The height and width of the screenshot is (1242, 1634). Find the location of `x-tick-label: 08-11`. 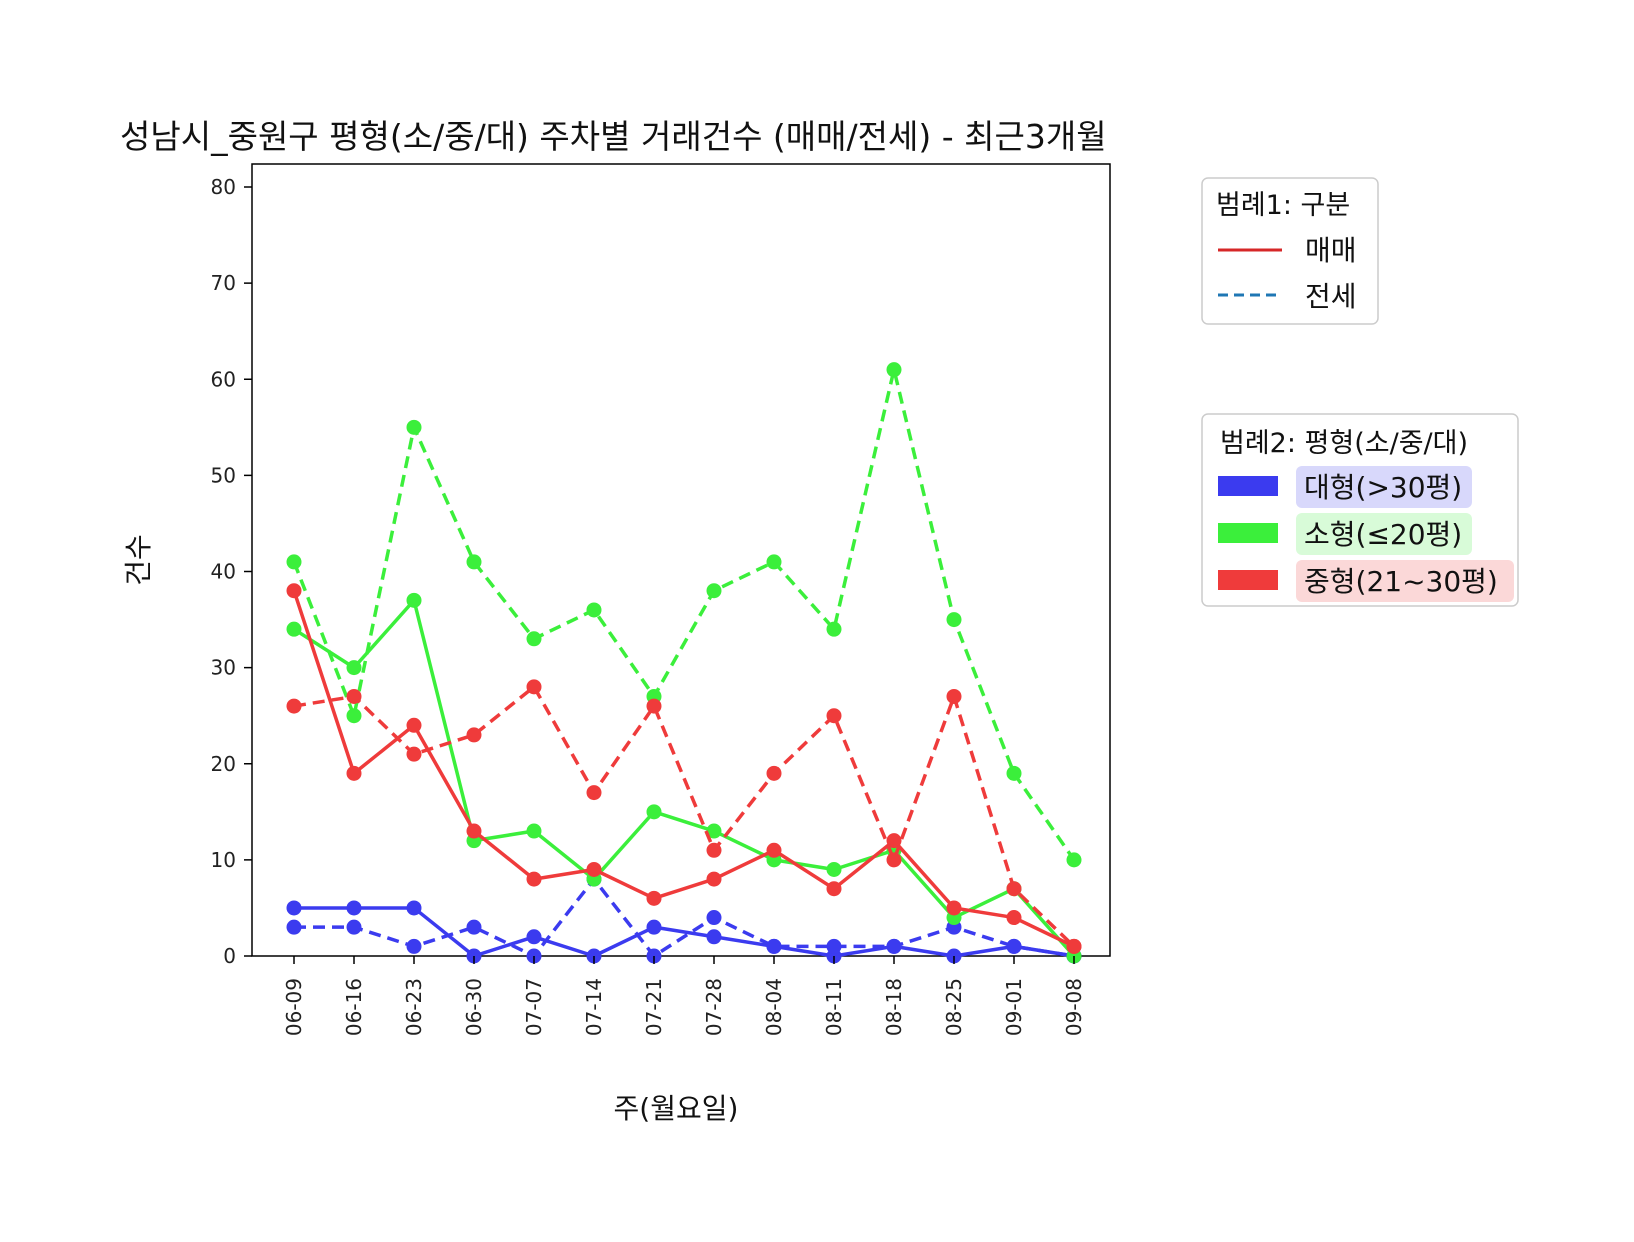

x-tick-label: 08-11 is located at coordinates (834, 1007).